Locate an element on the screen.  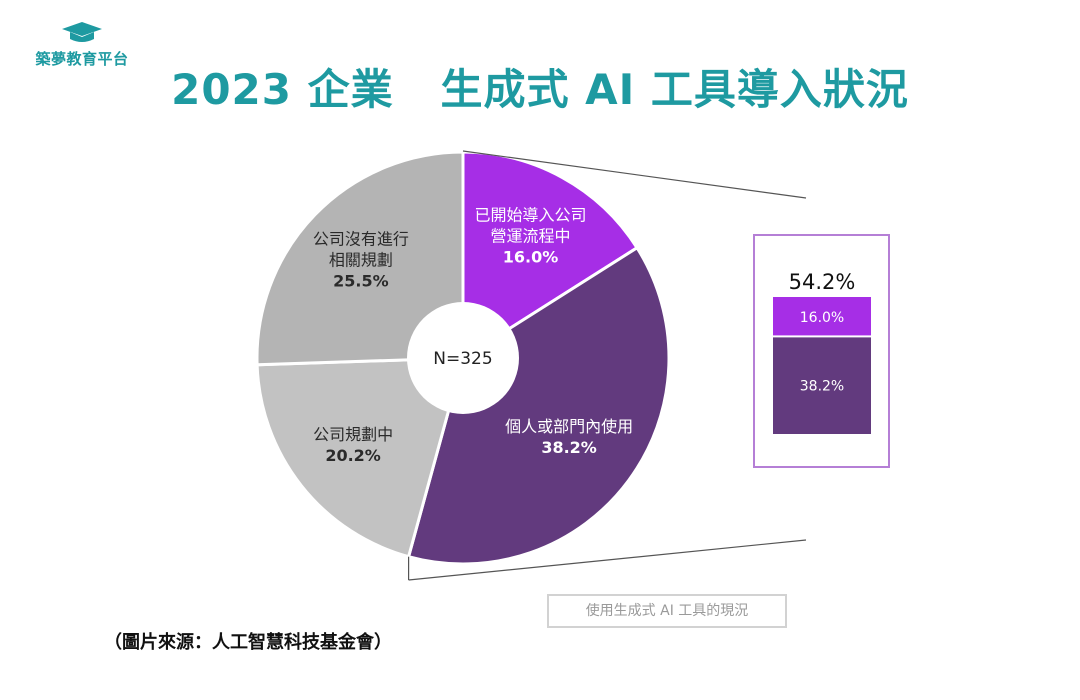
slice-category-label: 已開始導入公司 is located at coordinates (530, 214).